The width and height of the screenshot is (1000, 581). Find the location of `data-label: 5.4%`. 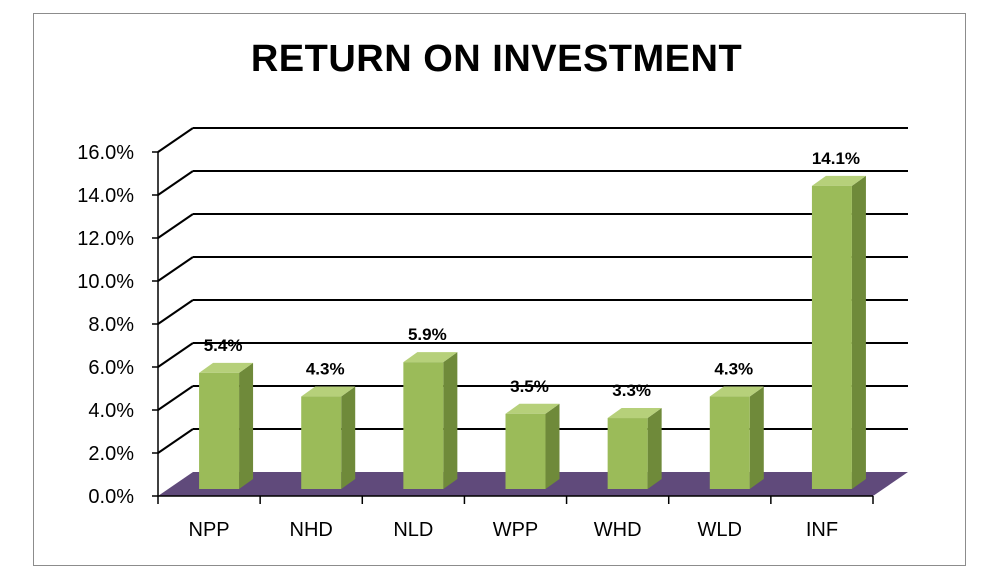

data-label: 5.4% is located at coordinates (223, 345).